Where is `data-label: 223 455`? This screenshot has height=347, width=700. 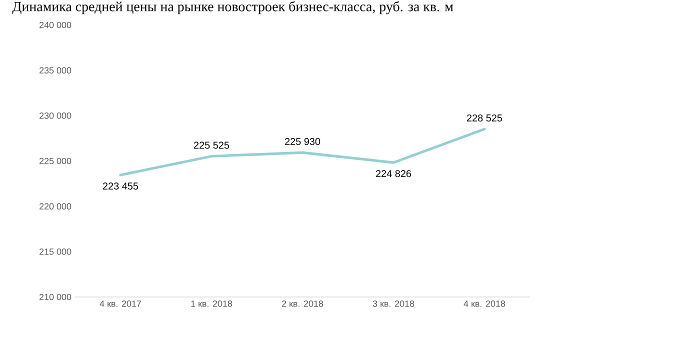
data-label: 223 455 is located at coordinates (120, 186).